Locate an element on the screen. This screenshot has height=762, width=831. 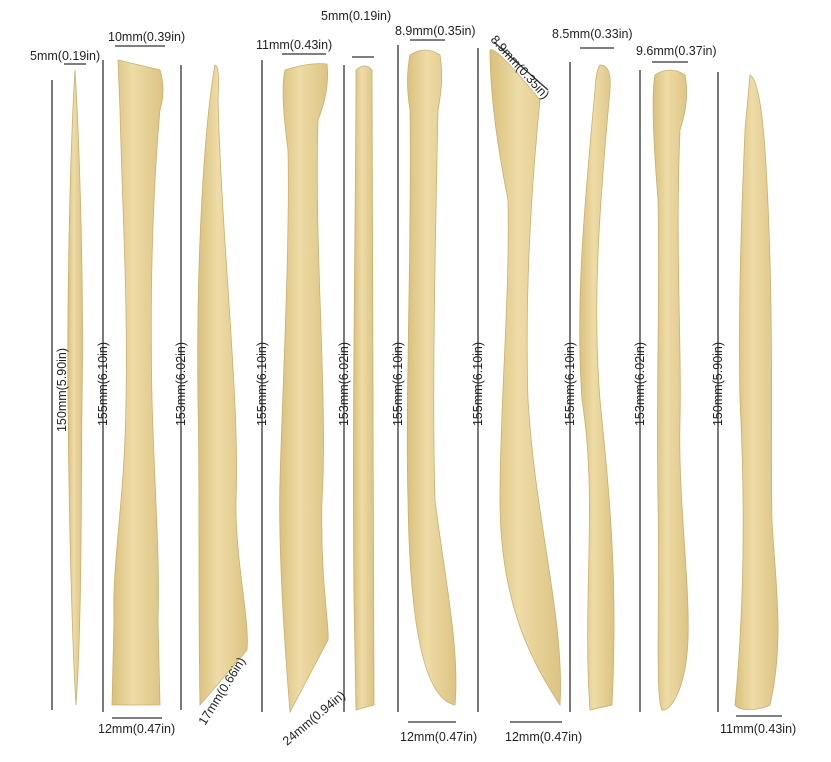
tool-7-length: 155mm(6.10in) is located at coordinates (478, 384).